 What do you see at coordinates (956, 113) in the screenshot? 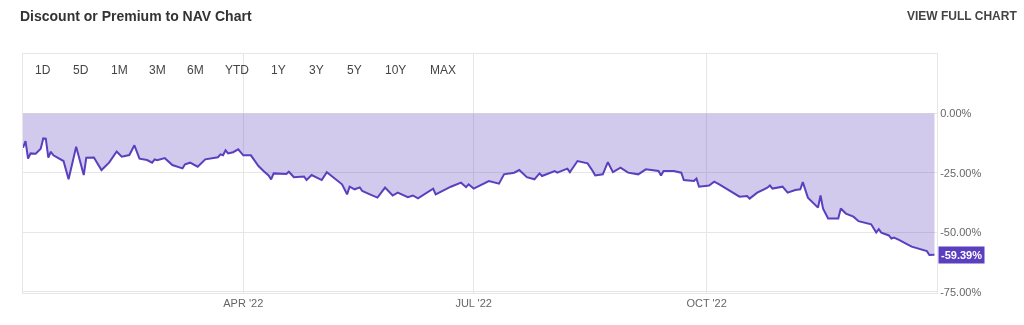
I see `y-tick-label: 0.00%` at bounding box center [956, 113].